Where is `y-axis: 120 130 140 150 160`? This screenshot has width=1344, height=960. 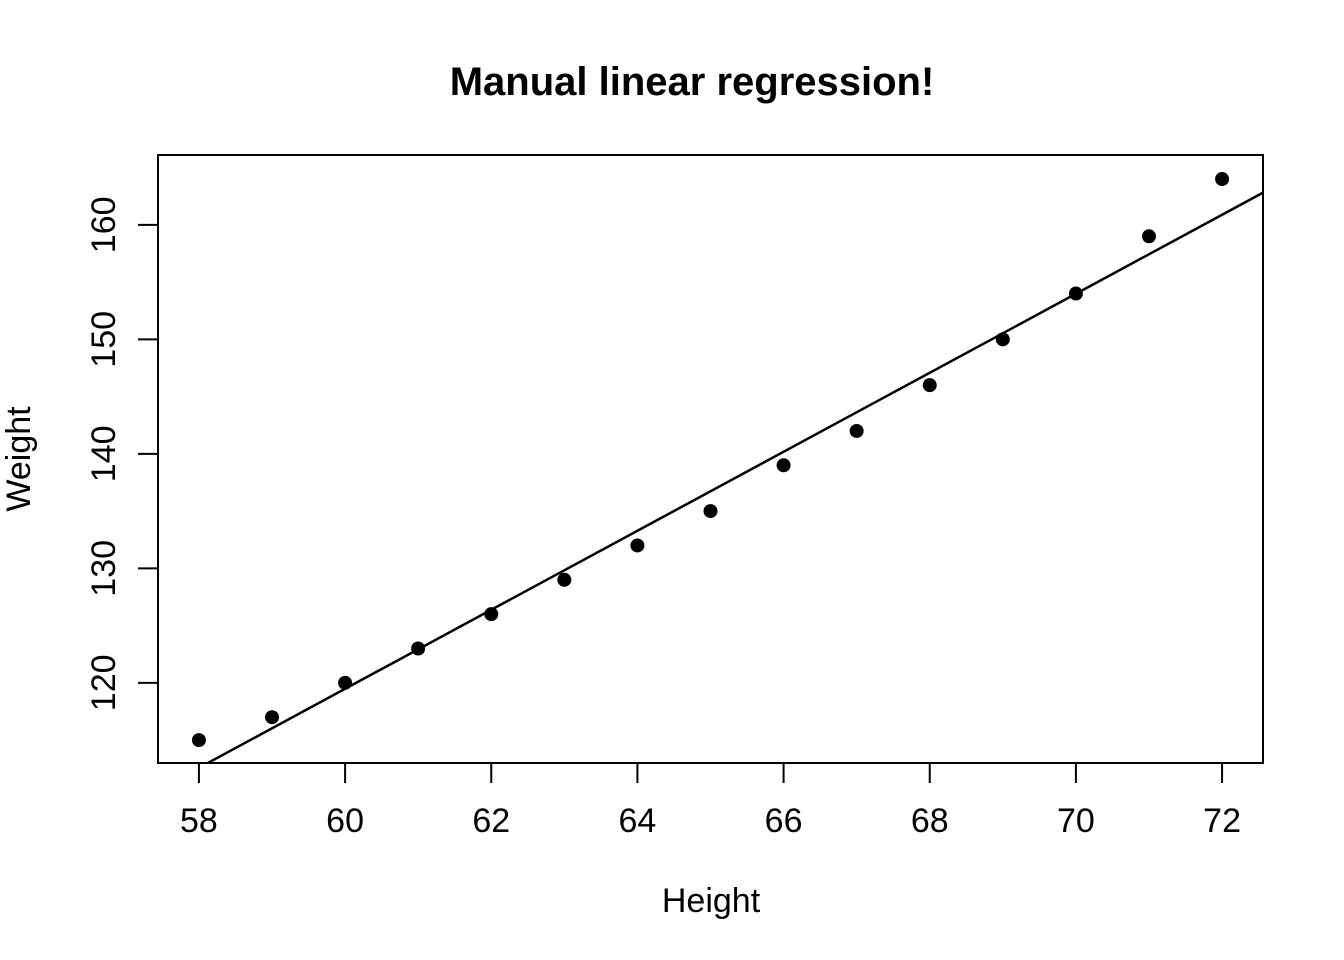 y-axis: 120 130 140 150 160 is located at coordinates (121, 453).